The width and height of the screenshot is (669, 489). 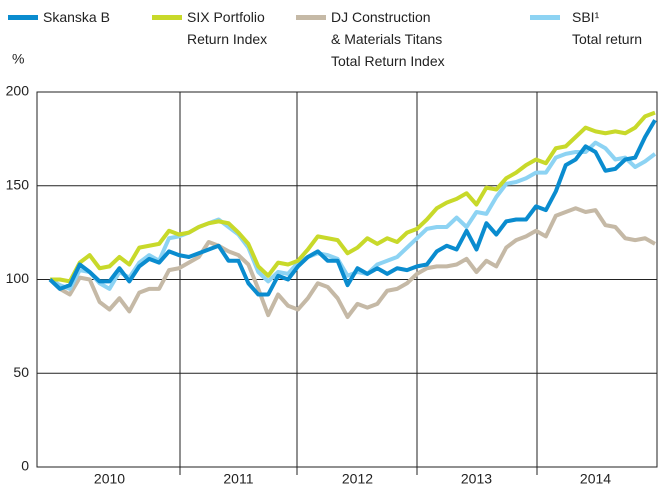 I want to click on legend-label: SIX Portfolio Return Index, so click(x=227, y=28).